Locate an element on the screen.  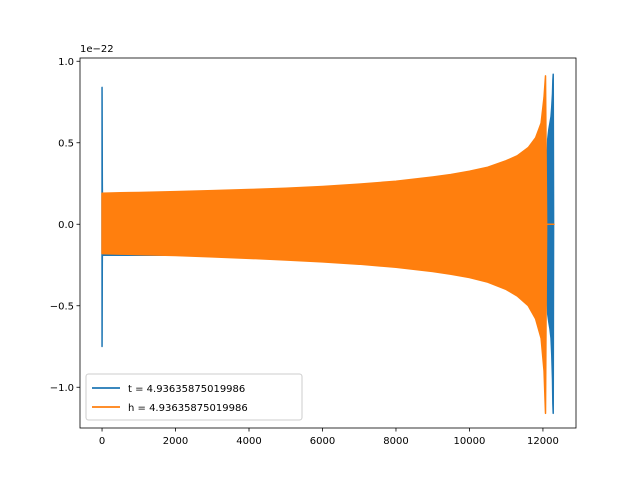
x-axis: 0 2000 4000 6000 8000 10000 12000 is located at coordinates (329, 437).